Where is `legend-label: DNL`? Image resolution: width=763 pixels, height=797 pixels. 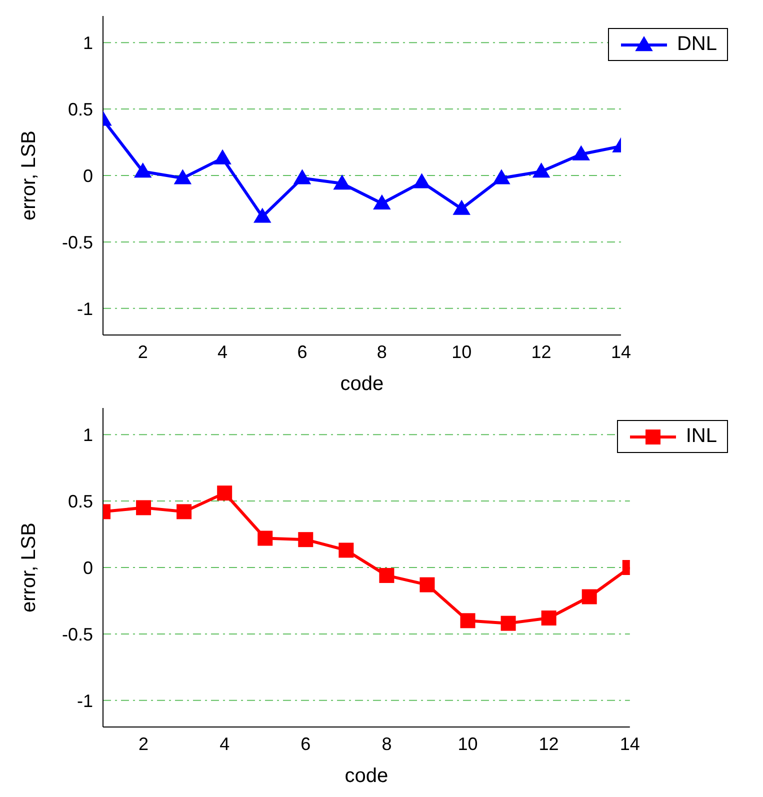
legend-label: DNL is located at coordinates (696, 44).